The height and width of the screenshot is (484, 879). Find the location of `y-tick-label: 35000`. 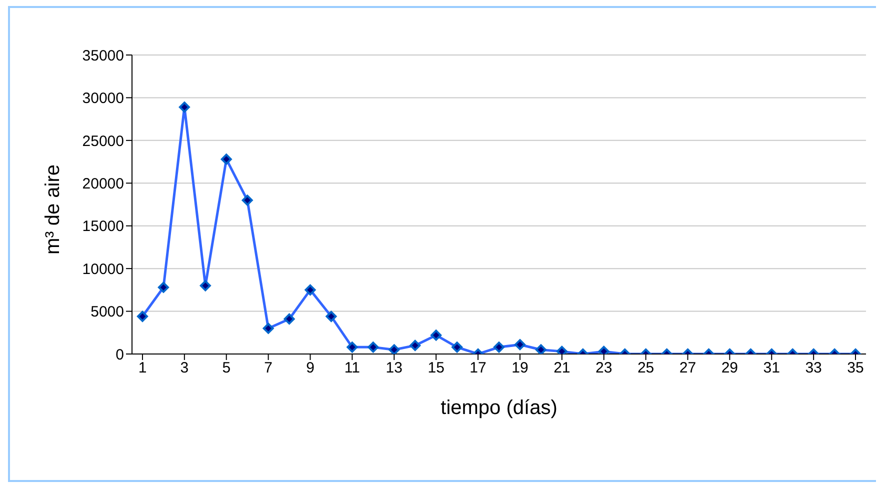

y-tick-label: 35000 is located at coordinates (103, 55).